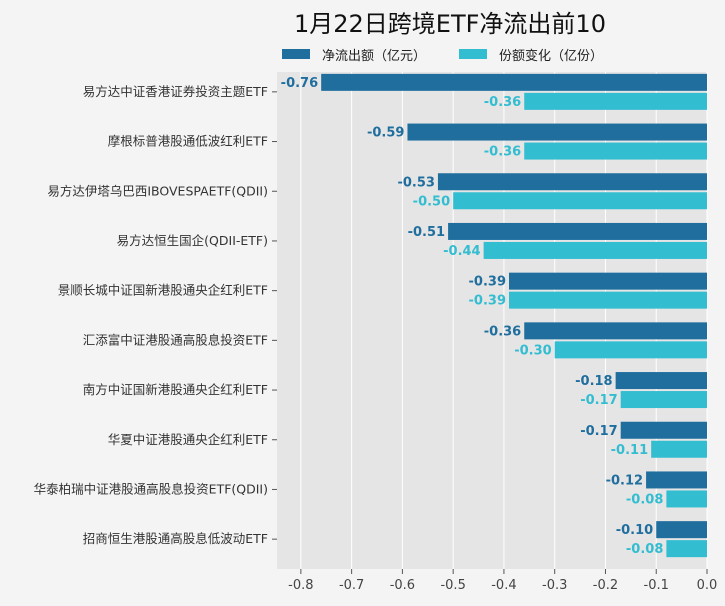 The image size is (725, 606). I want to click on category-label: 招商恒生港股通高股息低波动ETF, so click(175, 538).